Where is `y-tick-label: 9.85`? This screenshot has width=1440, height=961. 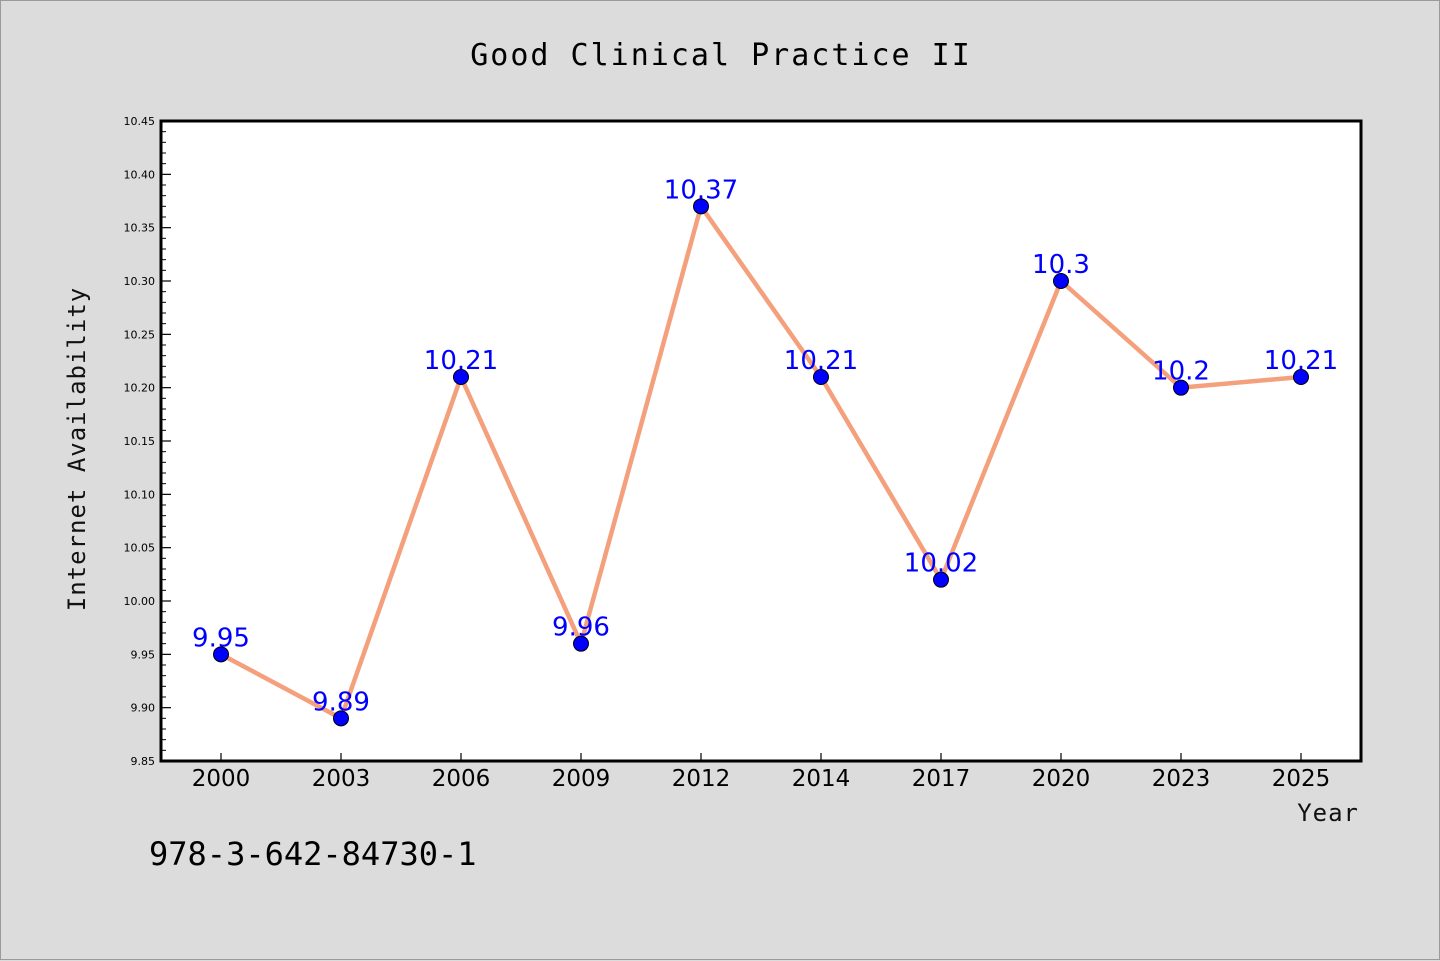 y-tick-label: 9.85 is located at coordinates (143, 761).